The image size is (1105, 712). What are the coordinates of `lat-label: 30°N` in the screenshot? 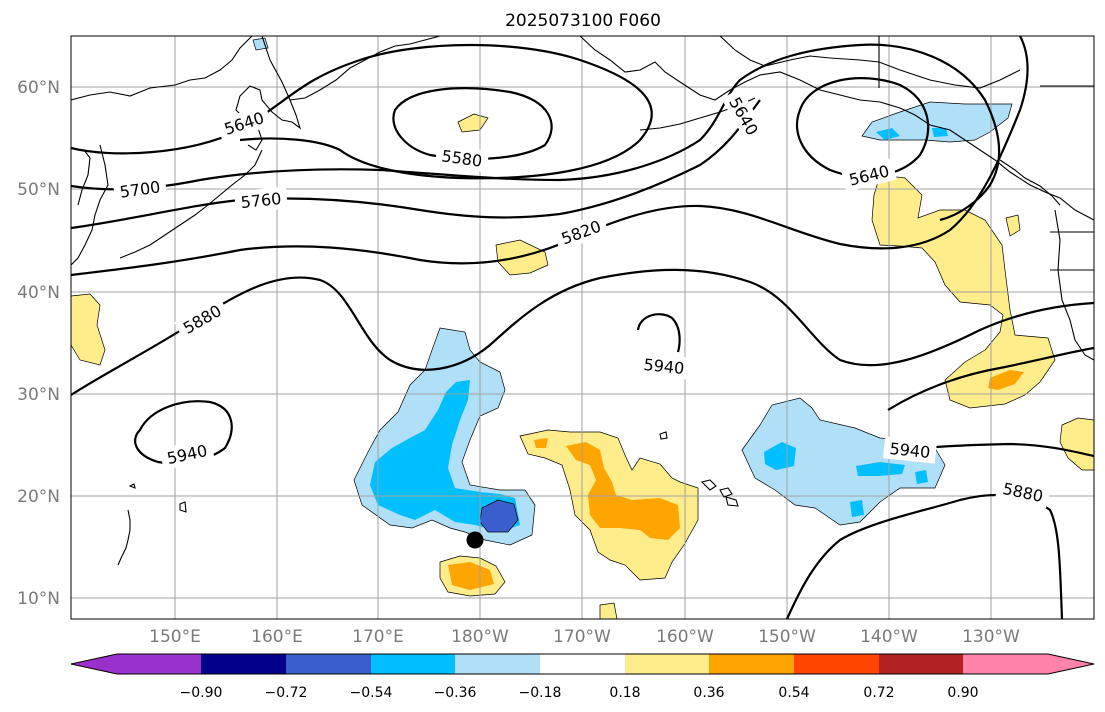 It's located at (38, 395).